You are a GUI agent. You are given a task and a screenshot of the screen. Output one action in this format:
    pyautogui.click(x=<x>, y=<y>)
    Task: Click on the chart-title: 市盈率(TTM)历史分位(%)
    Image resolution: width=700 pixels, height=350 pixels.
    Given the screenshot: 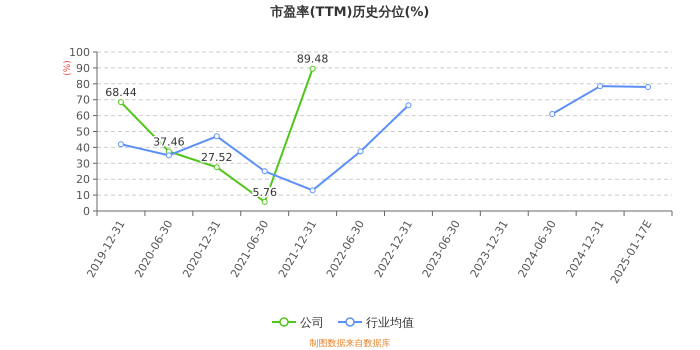 What is the action you would take?
    pyautogui.click(x=350, y=12)
    